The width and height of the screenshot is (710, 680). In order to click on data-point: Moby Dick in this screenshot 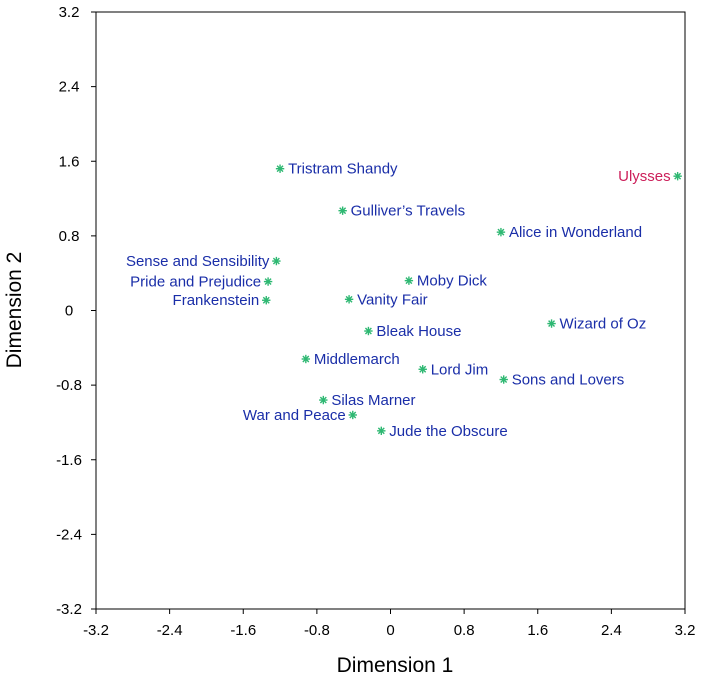, I will do `click(446, 281)`.